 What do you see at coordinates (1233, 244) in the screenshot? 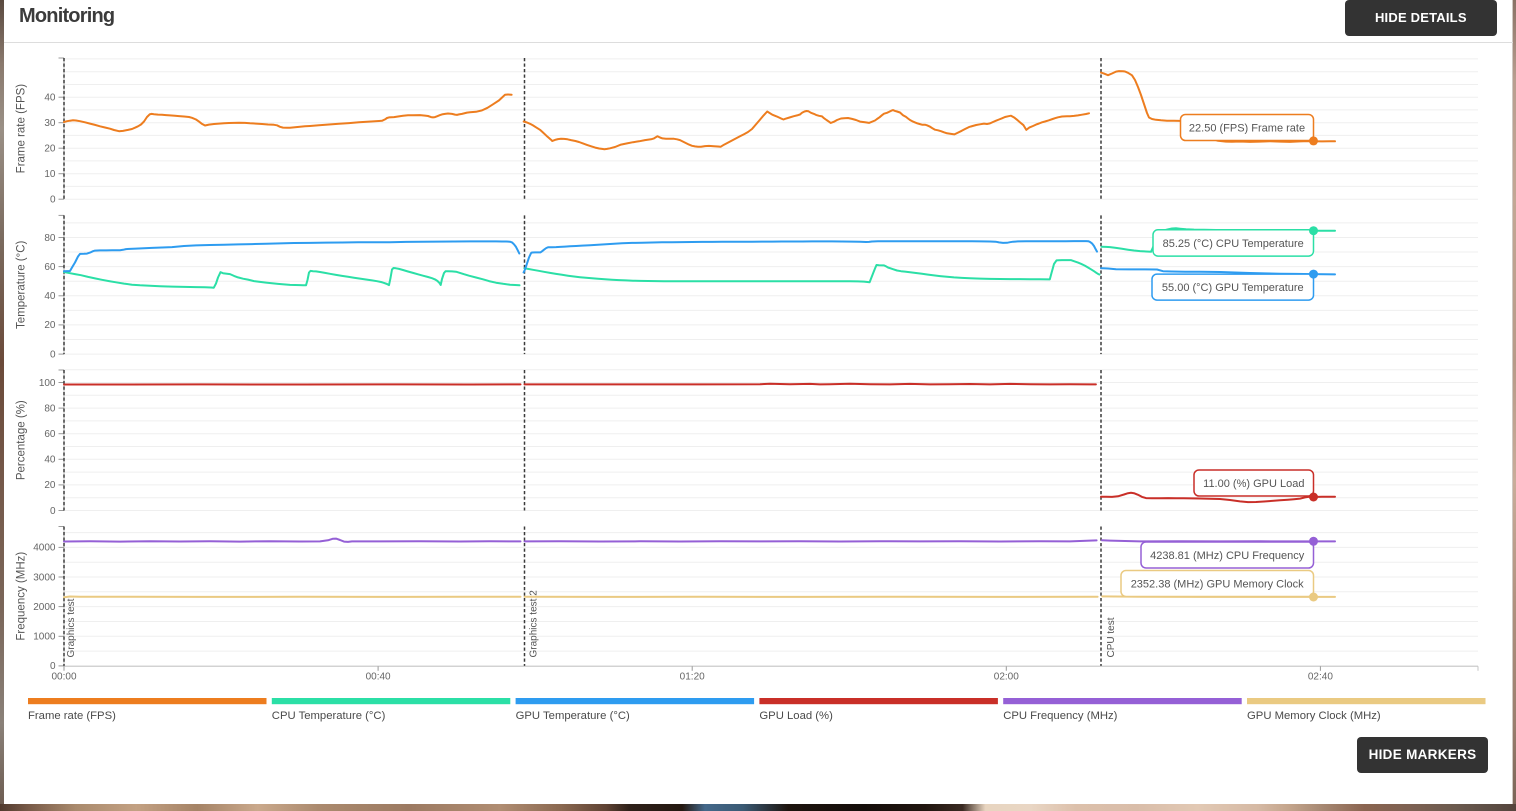
I see `svg-text: 85.25 (°C) CPU Temperature` at bounding box center [1233, 244].